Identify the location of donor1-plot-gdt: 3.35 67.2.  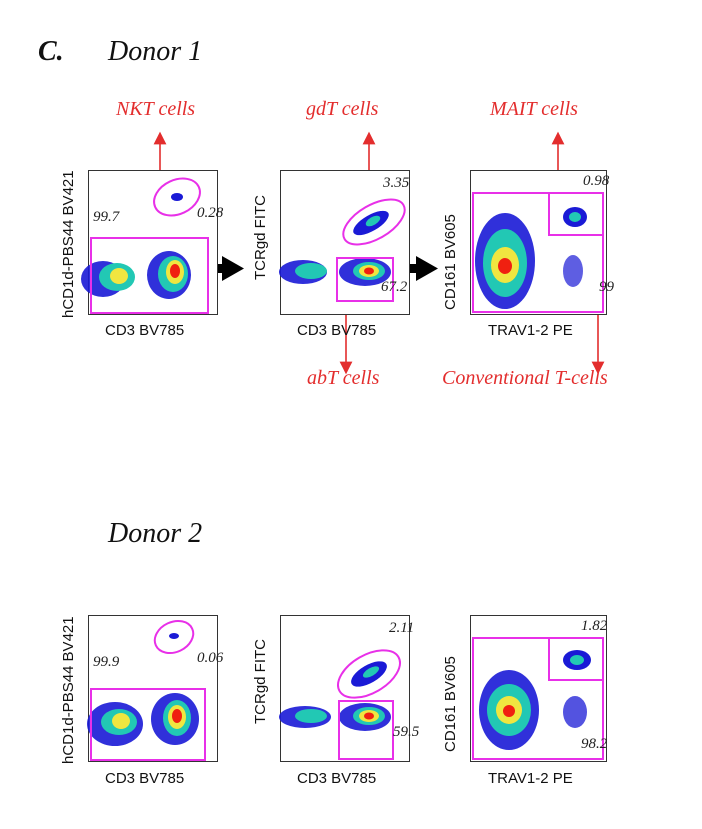
(344, 242).